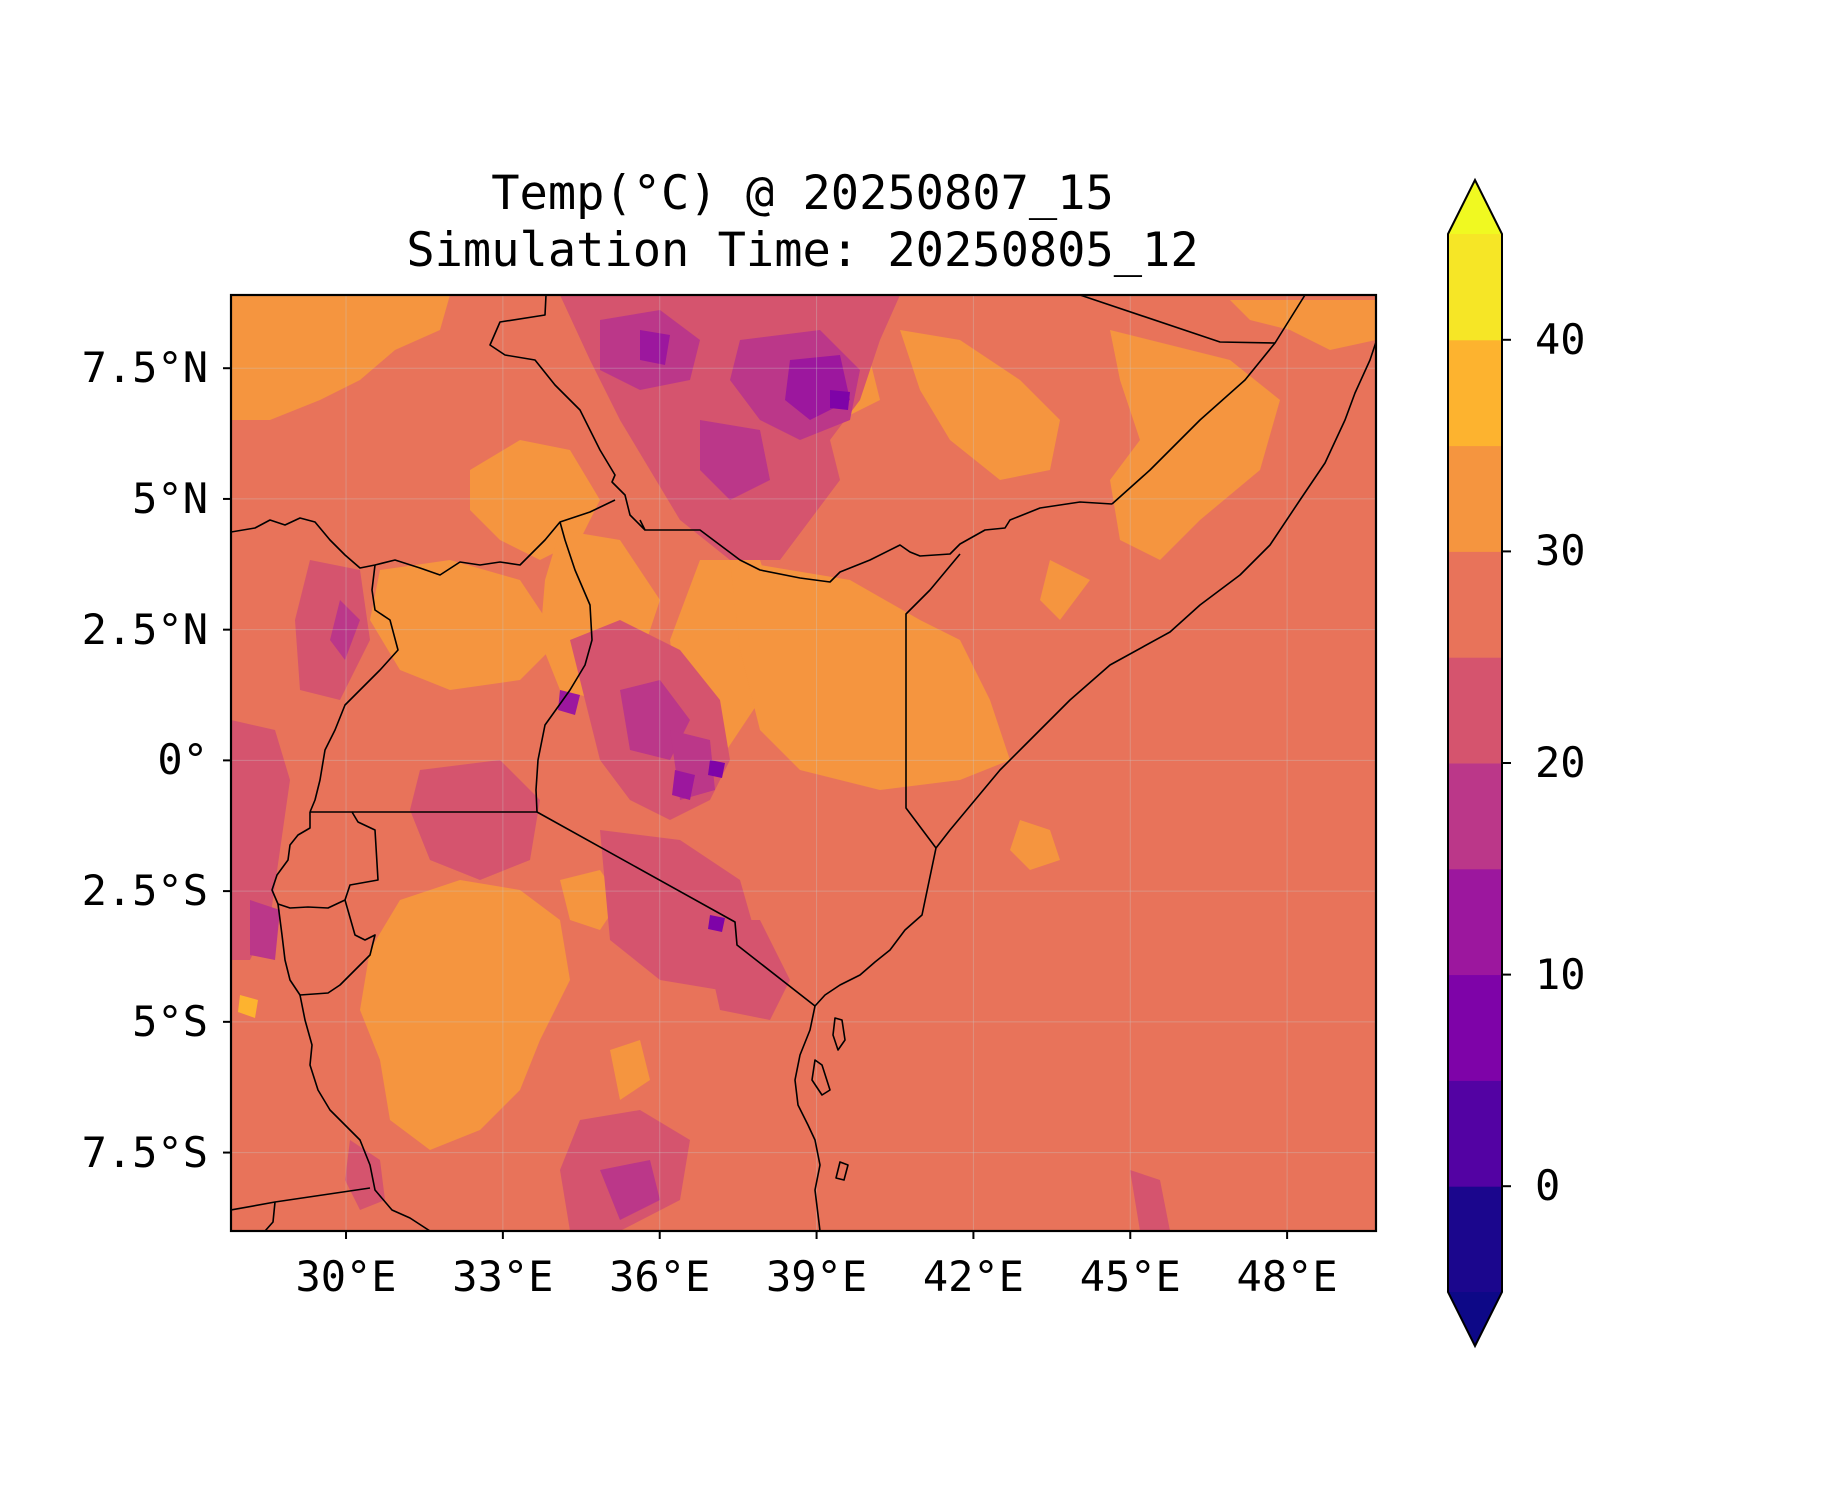 The width and height of the screenshot is (1833, 1500). What do you see at coordinates (876, 542) in the screenshot?
I see `ilemi-ethiopia-kenya-border` at bounding box center [876, 542].